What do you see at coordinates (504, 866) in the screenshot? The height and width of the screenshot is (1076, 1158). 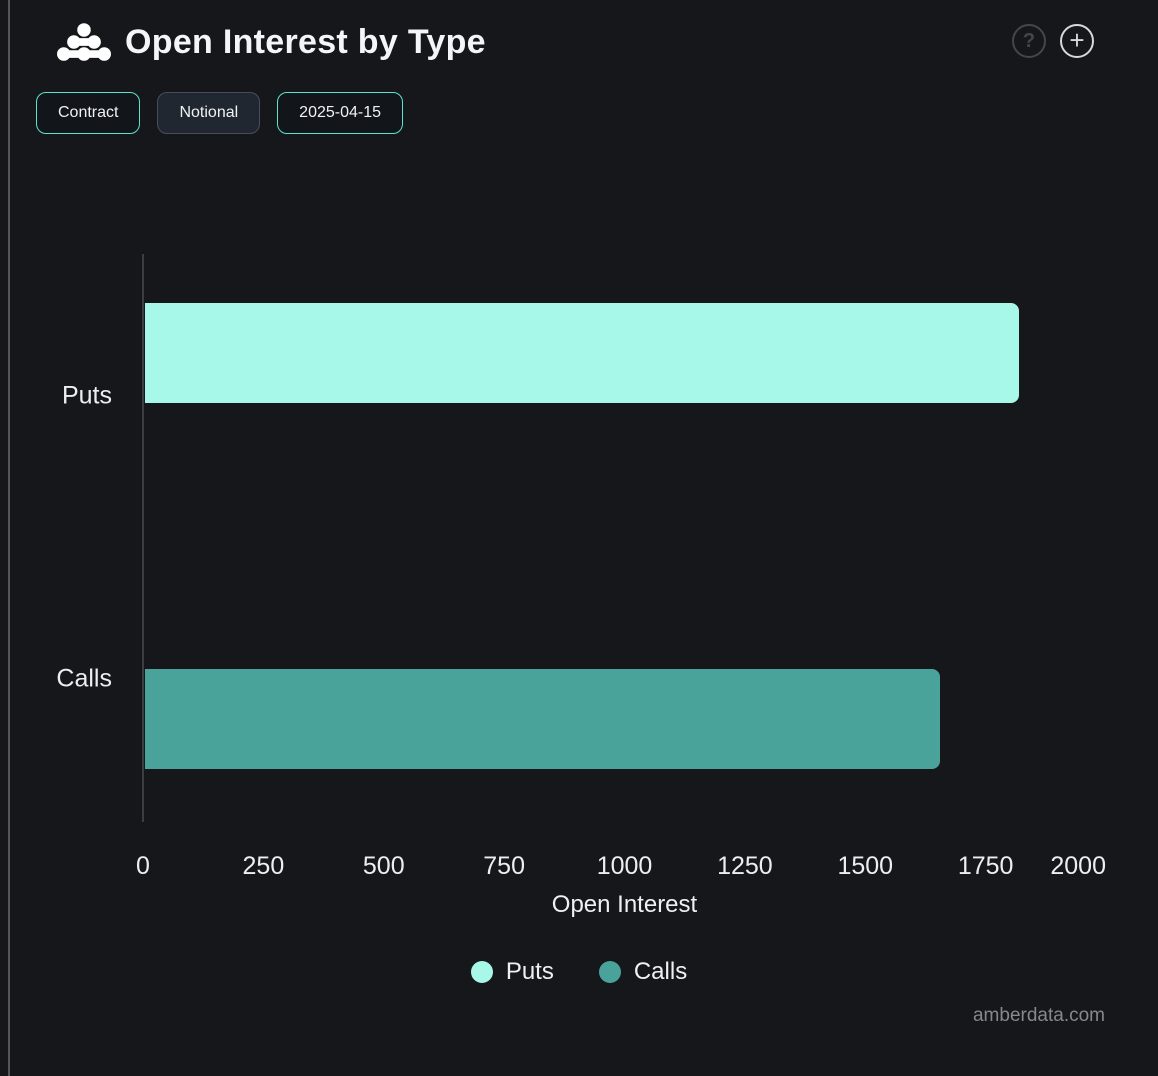 I see `x-axis-tick: 750` at bounding box center [504, 866].